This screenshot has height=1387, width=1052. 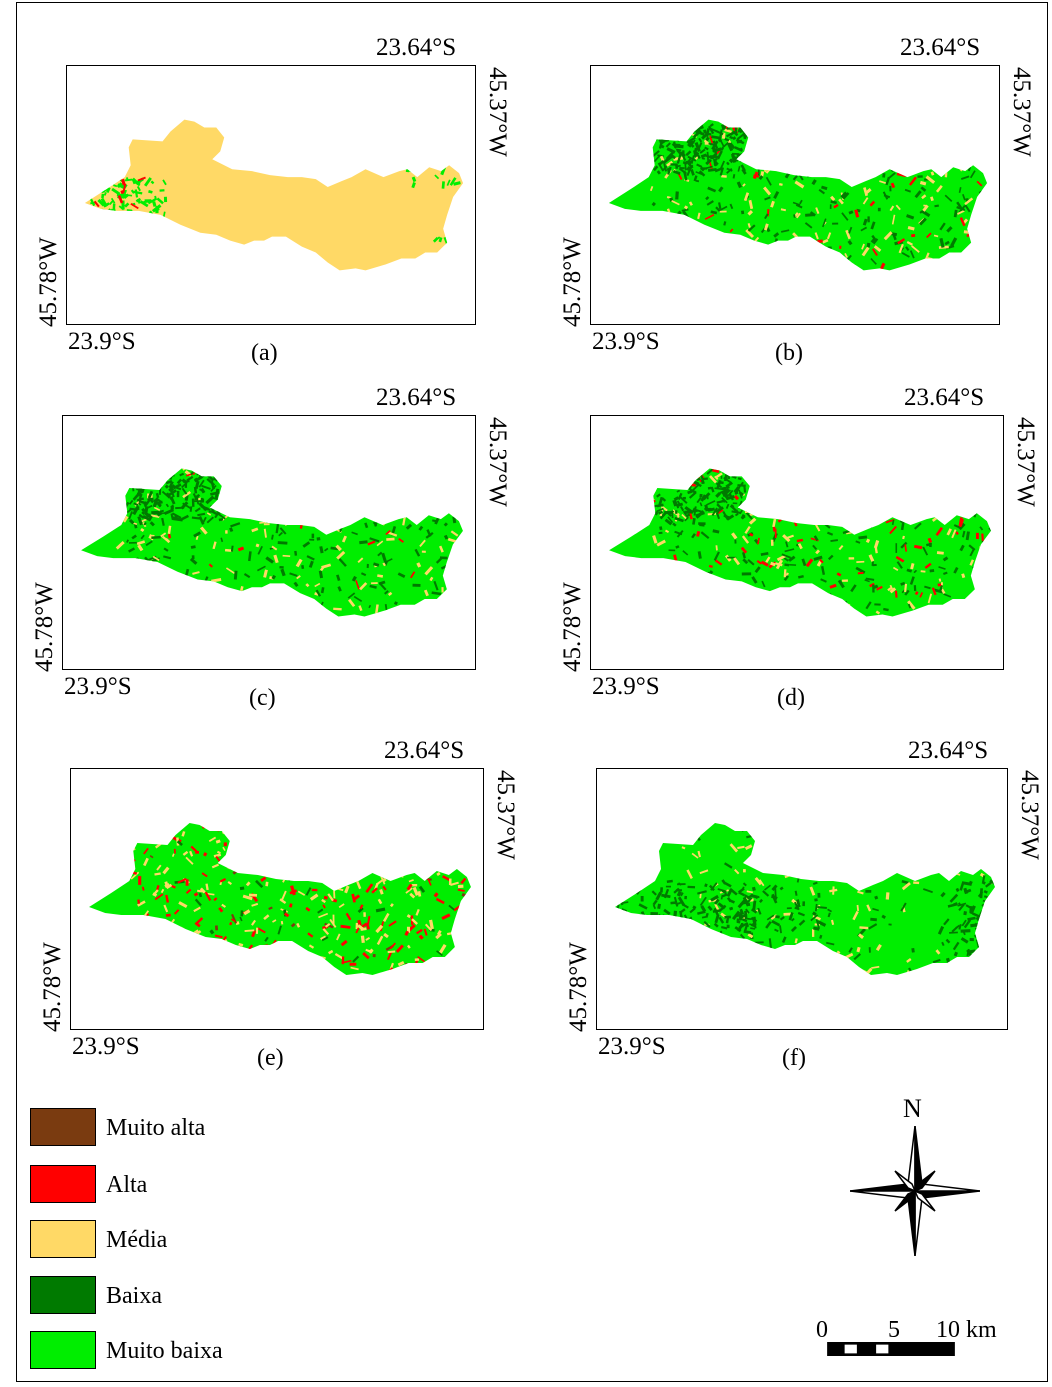 What do you see at coordinates (127, 1185) in the screenshot?
I see `legend-label: Alta` at bounding box center [127, 1185].